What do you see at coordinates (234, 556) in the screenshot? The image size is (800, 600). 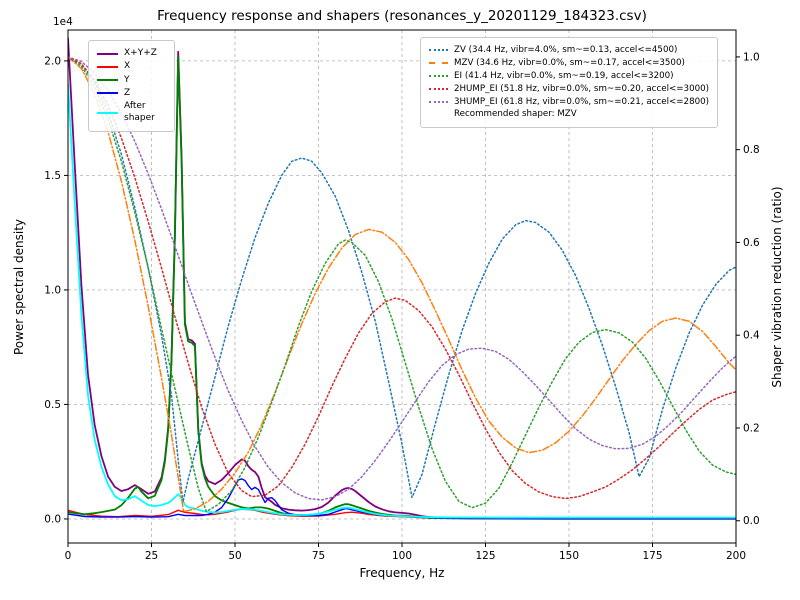 I see `x-tick-label: 50` at bounding box center [234, 556].